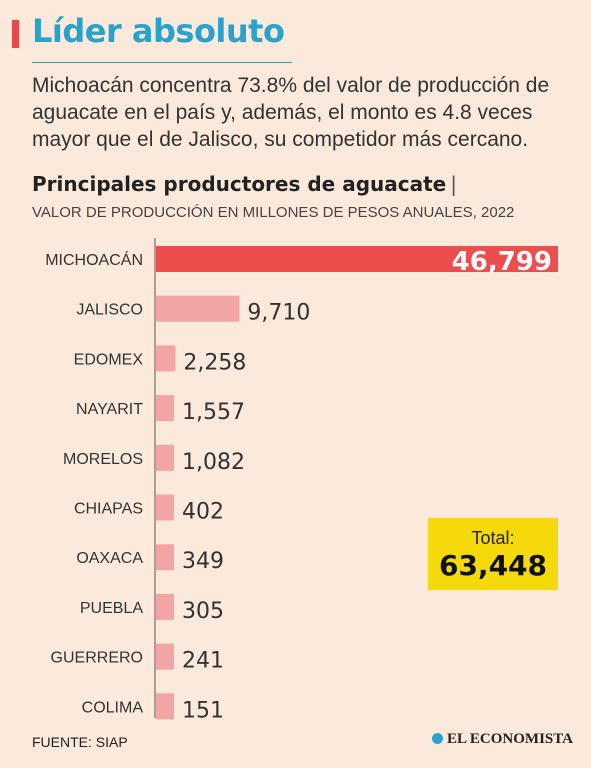 Image resolution: width=591 pixels, height=768 pixels. I want to click on chart-title: Principales productores de aguacate |, so click(244, 184).